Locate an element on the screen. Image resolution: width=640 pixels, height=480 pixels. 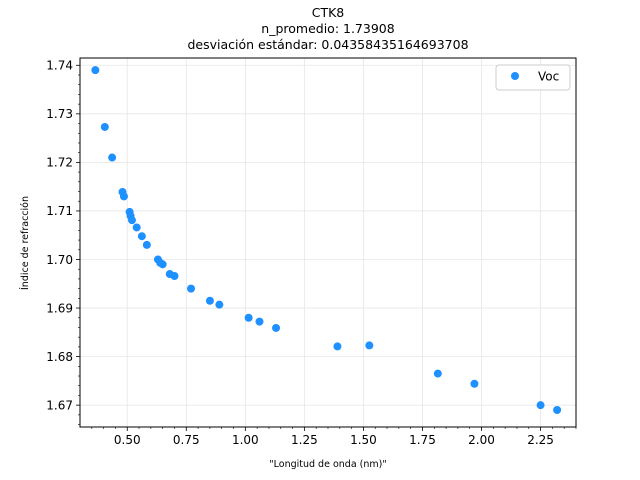
y-tick-label: 1.71 is located at coordinates (59, 211).